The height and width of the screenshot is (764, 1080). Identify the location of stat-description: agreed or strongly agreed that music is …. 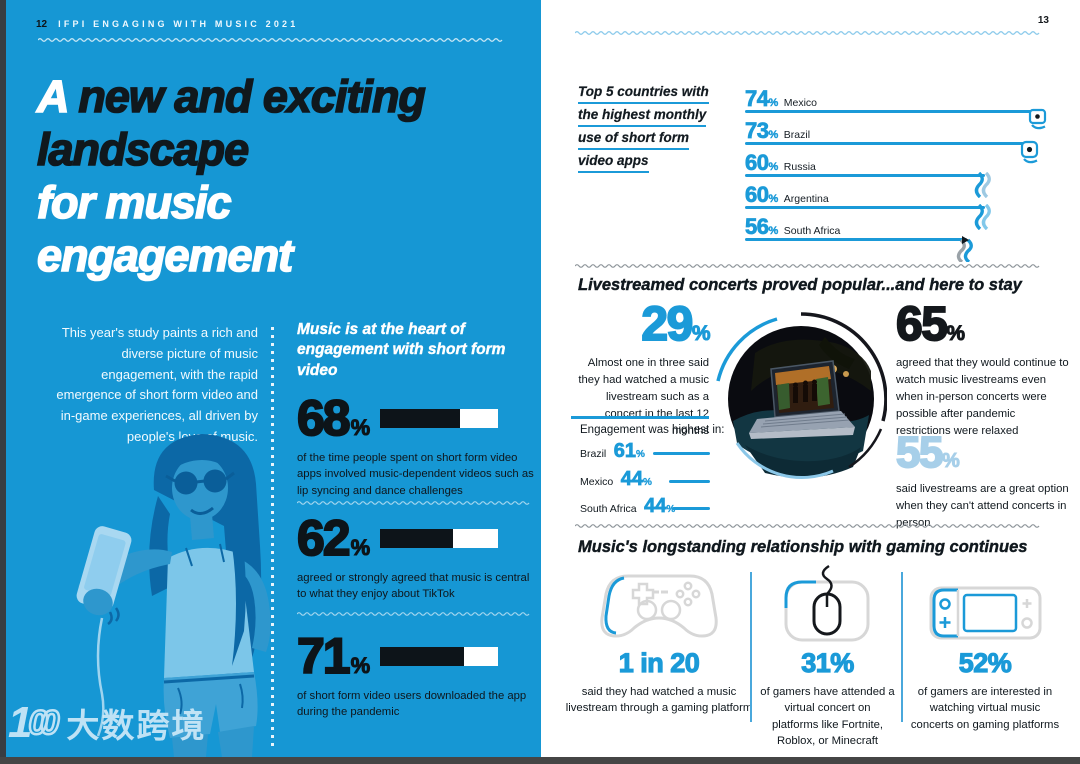
(413, 586).